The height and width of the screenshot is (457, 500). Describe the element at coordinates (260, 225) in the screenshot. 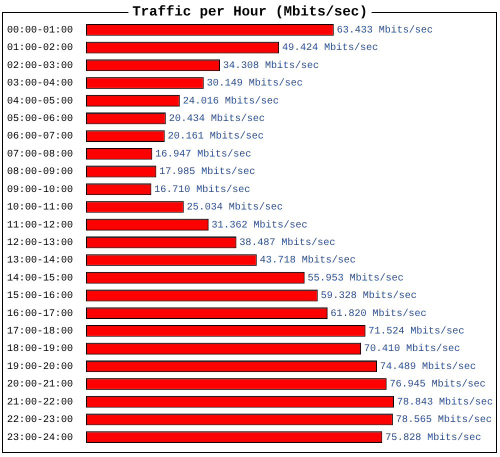

I see `data-label: 31.362 Mbits/sec` at that location.